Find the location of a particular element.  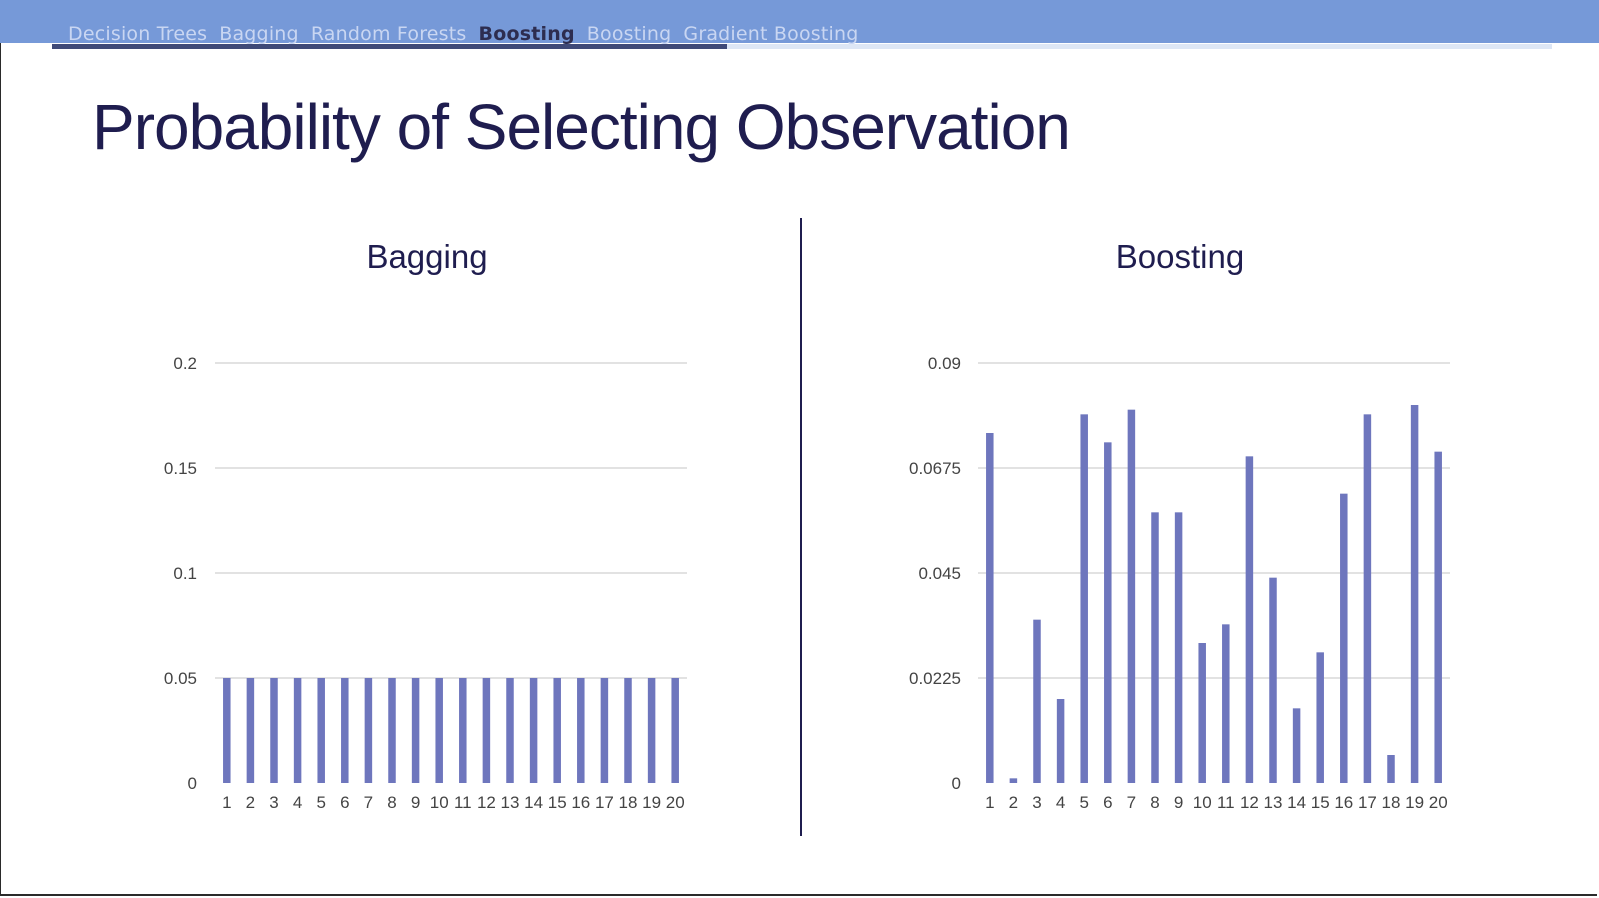

nav-item-4: Boosting is located at coordinates (629, 34).